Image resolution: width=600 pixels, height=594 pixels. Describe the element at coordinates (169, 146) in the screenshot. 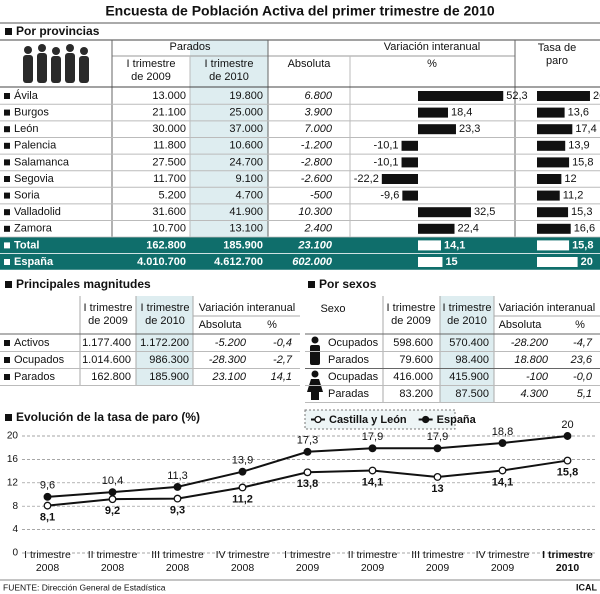

I see `parados-2009: 11.800` at that location.